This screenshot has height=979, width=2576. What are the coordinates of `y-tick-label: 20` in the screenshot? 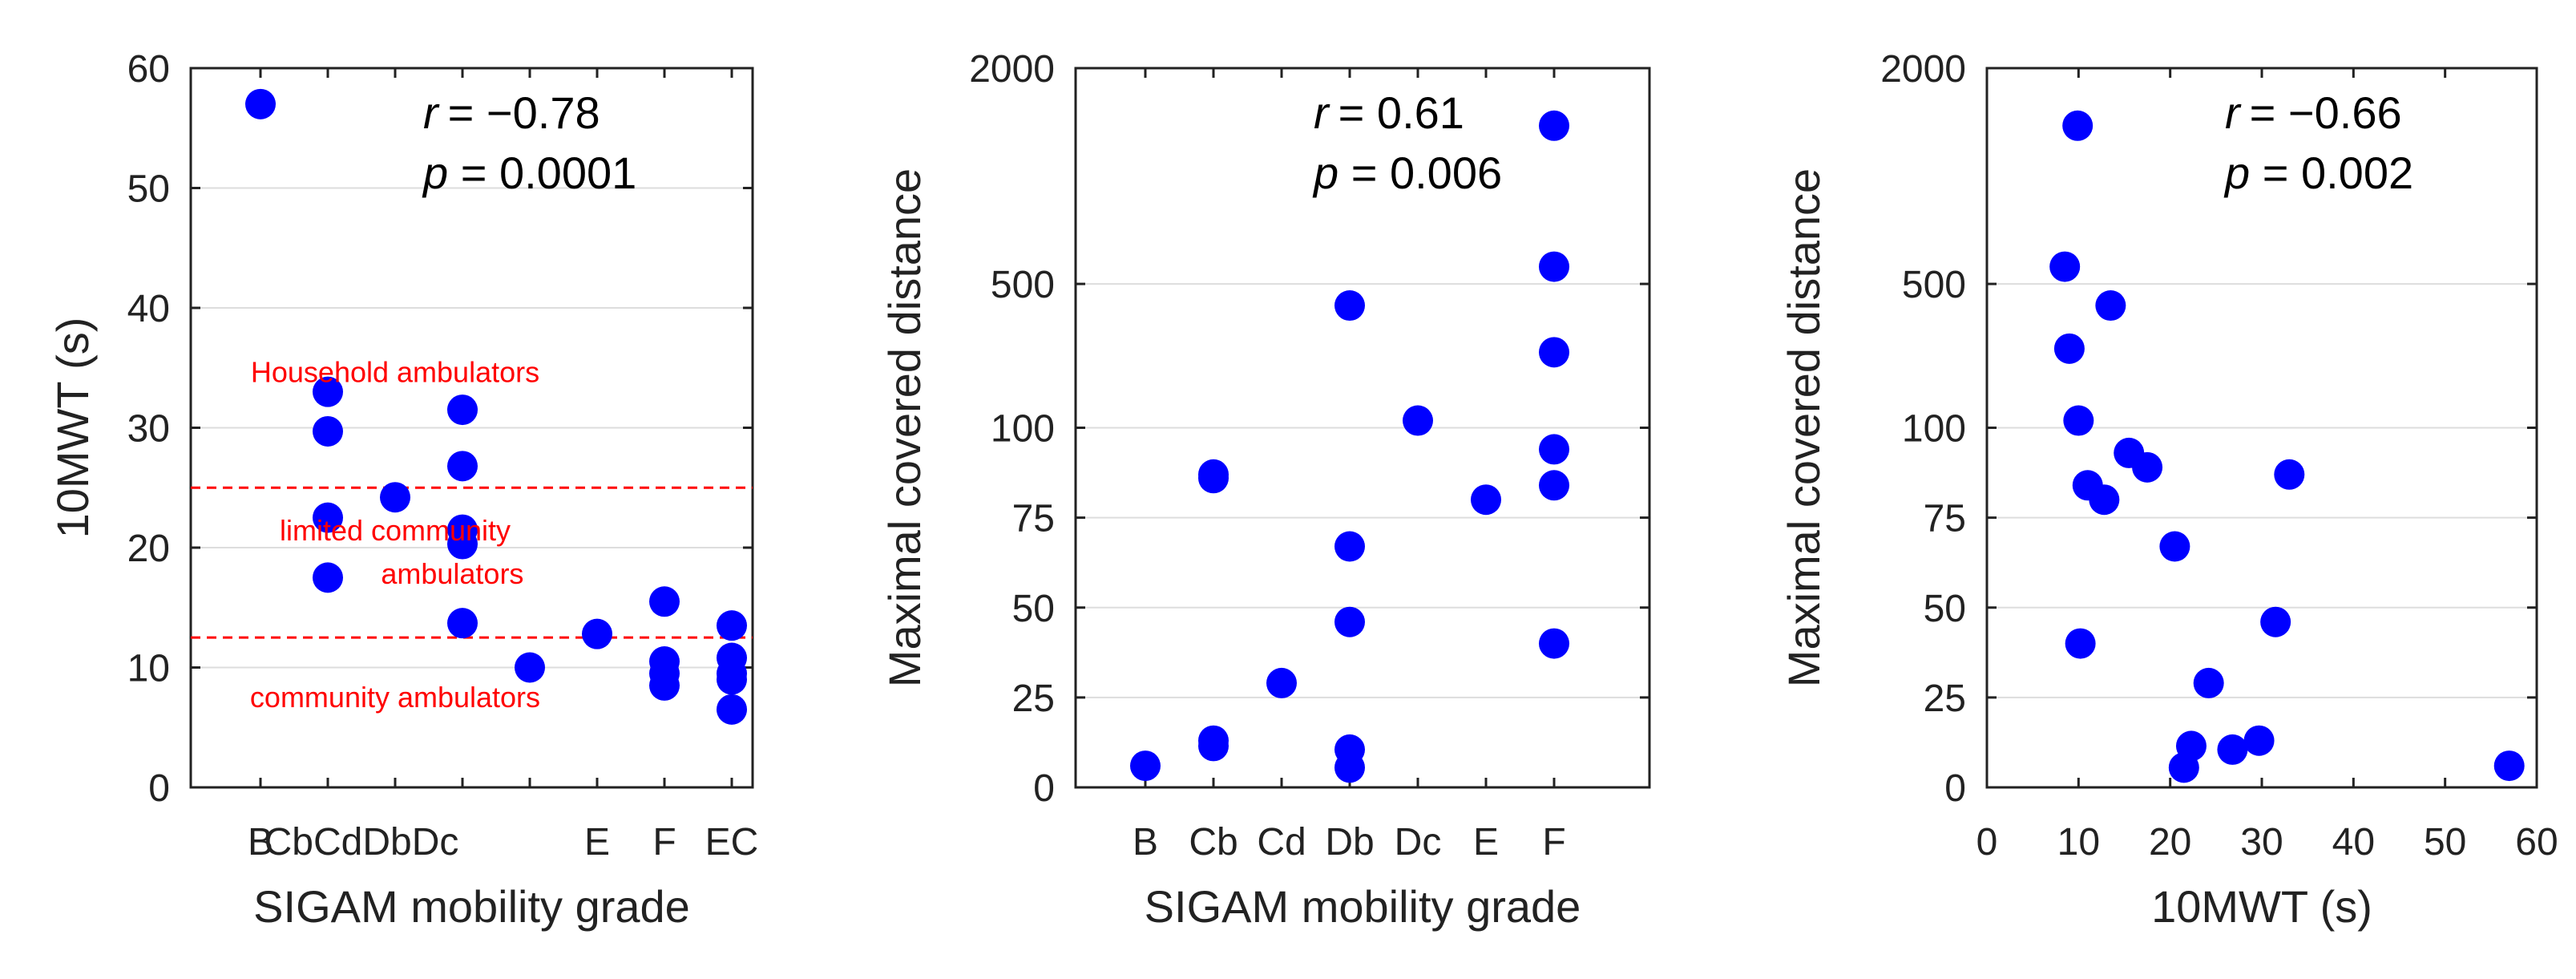 It's located at (148, 549).